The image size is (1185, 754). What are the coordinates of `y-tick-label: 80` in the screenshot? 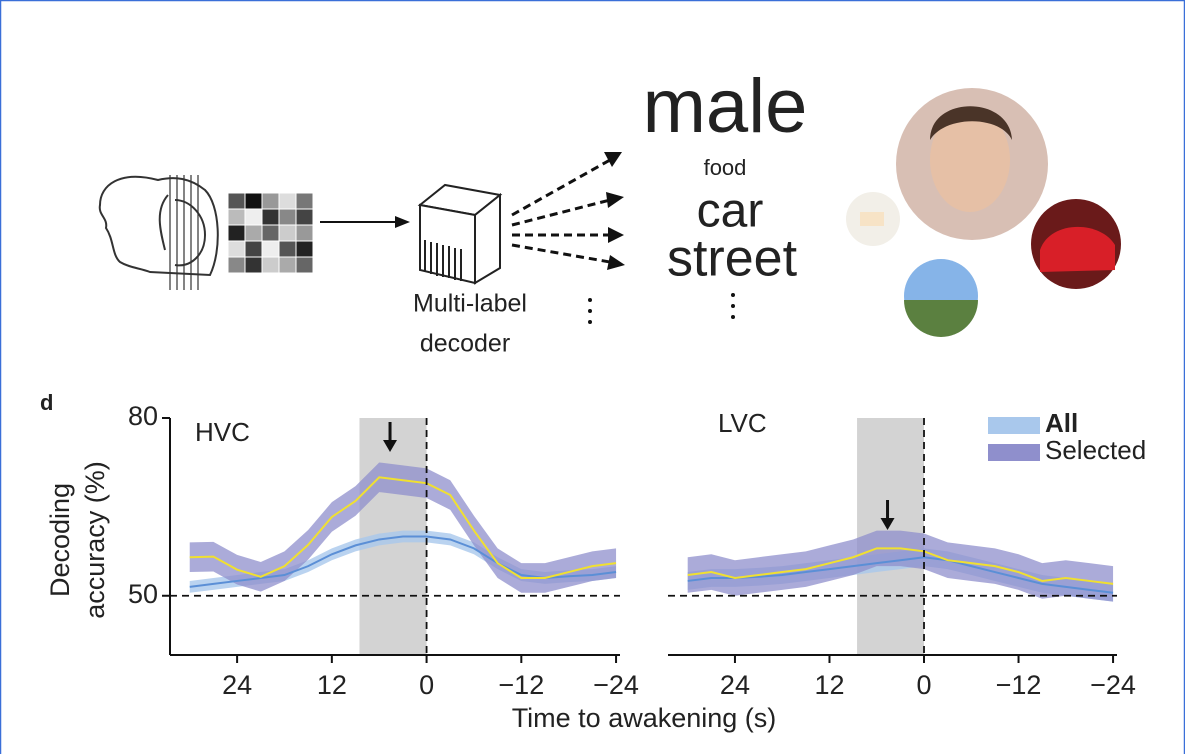 It's located at (143, 416).